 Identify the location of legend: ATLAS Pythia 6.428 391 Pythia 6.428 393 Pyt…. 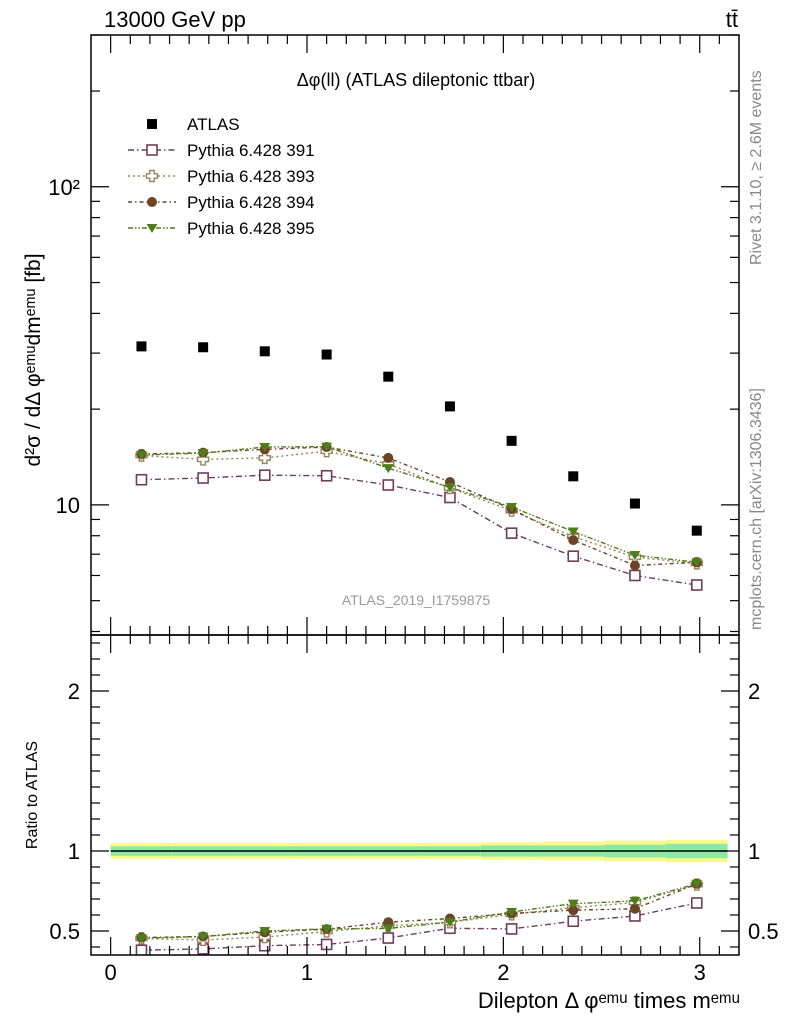
(221, 176).